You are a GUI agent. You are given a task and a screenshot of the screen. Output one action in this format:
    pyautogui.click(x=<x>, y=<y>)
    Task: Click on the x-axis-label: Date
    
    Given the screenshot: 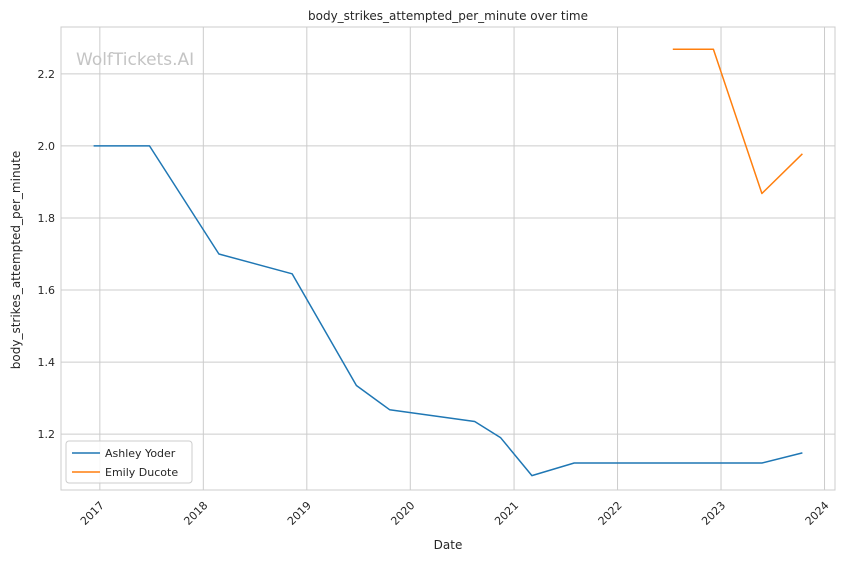 What is the action you would take?
    pyautogui.click(x=448, y=545)
    